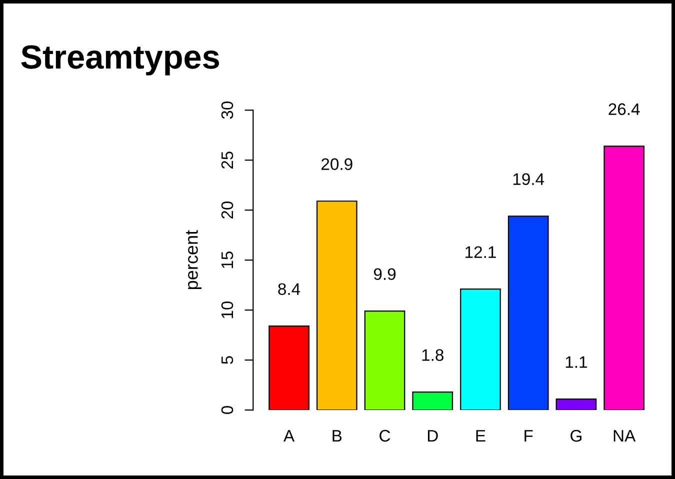  I want to click on chart-title: Streamtypes, so click(120, 60).